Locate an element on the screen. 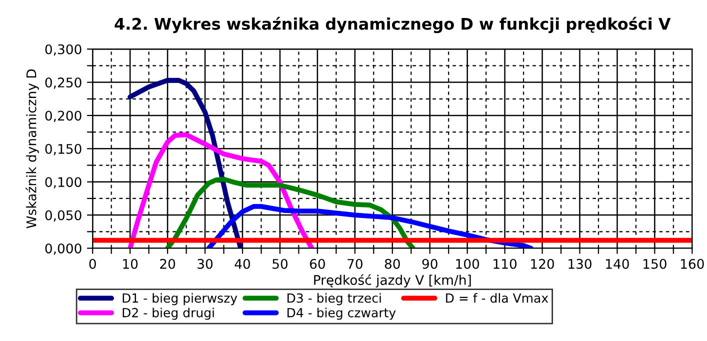 The height and width of the screenshot is (341, 707). x-tick-label: 110 is located at coordinates (505, 263).